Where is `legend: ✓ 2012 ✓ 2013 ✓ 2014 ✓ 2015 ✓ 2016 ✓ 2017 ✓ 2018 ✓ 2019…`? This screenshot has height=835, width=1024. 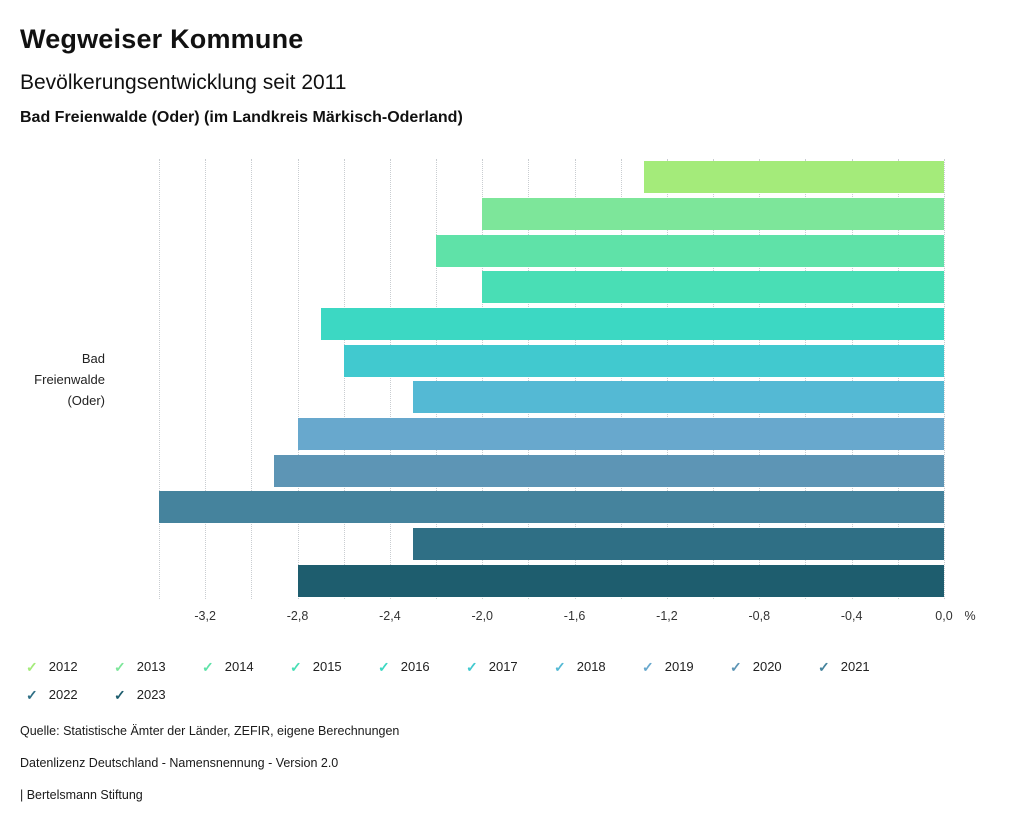
legend: ✓ 2012 ✓ 2013 ✓ 2014 ✓ 2015 ✓ 2016 ✓ 2017 ✓ 2018 ✓ 2019… is located at coordinates (496, 680).